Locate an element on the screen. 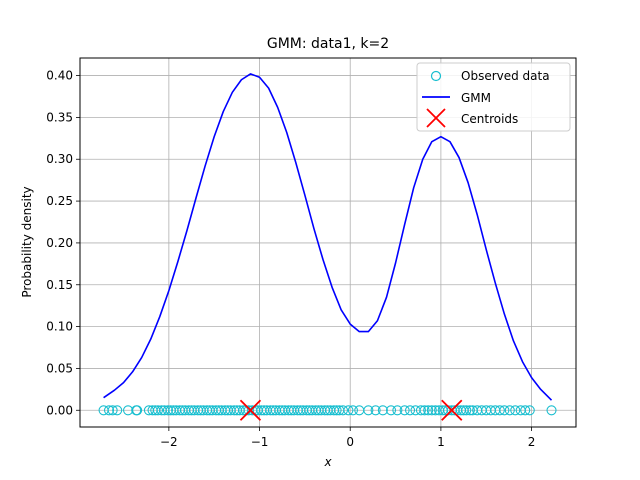 This screenshot has width=640, height=480. x-tick-label: 2 is located at coordinates (532, 442).